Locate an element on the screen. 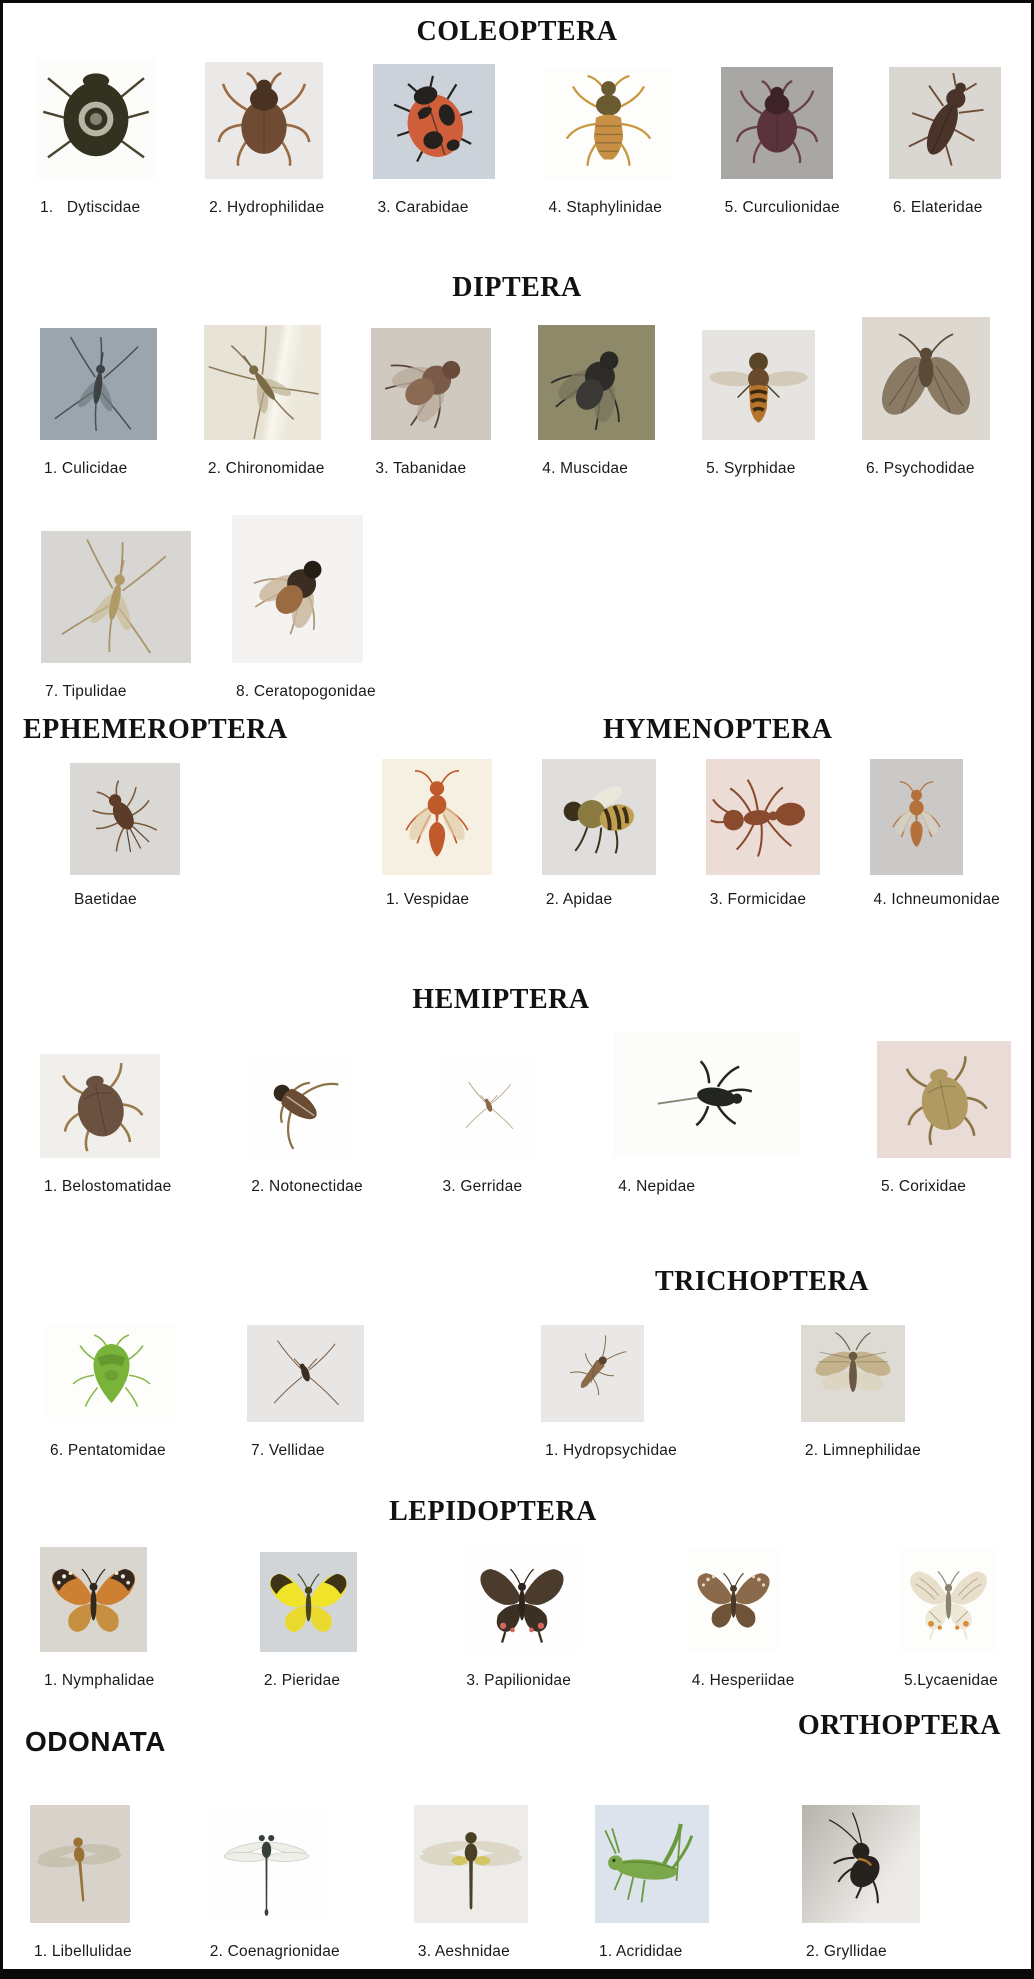 Image resolution: width=1034 pixels, height=1979 pixels. specimen-photo-baetidae is located at coordinates (125, 819).